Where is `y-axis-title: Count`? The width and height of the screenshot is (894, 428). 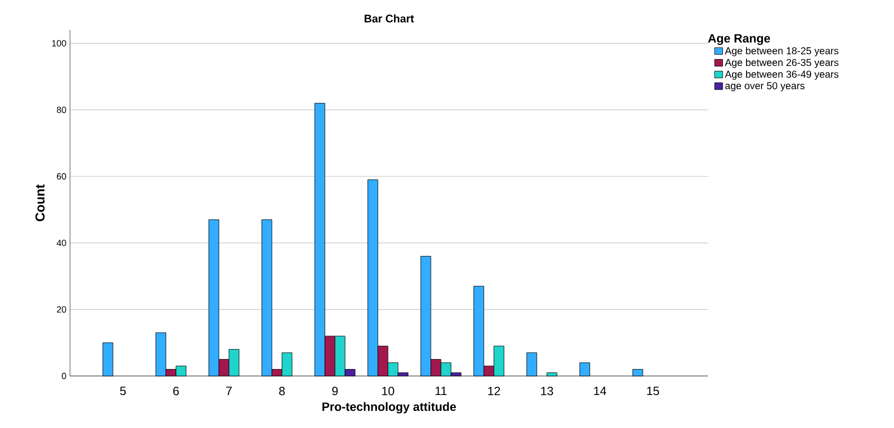 y-axis-title: Count is located at coordinates (40, 203).